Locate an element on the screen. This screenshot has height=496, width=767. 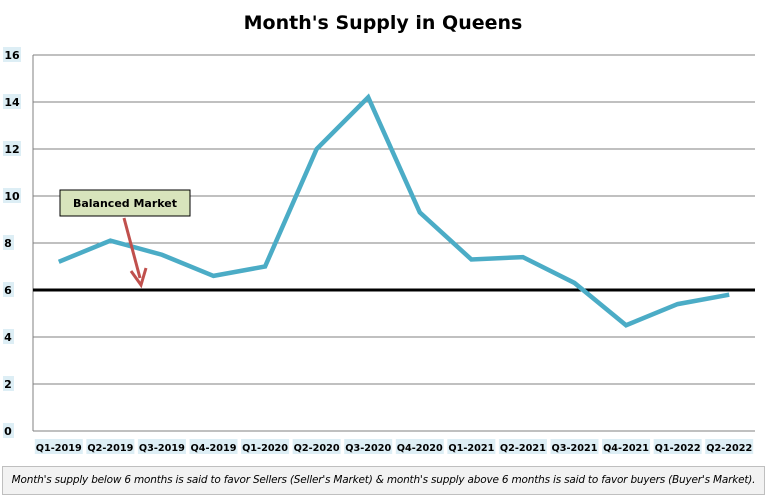
x-tick-label: Q2-2021 is located at coordinates (523, 448).